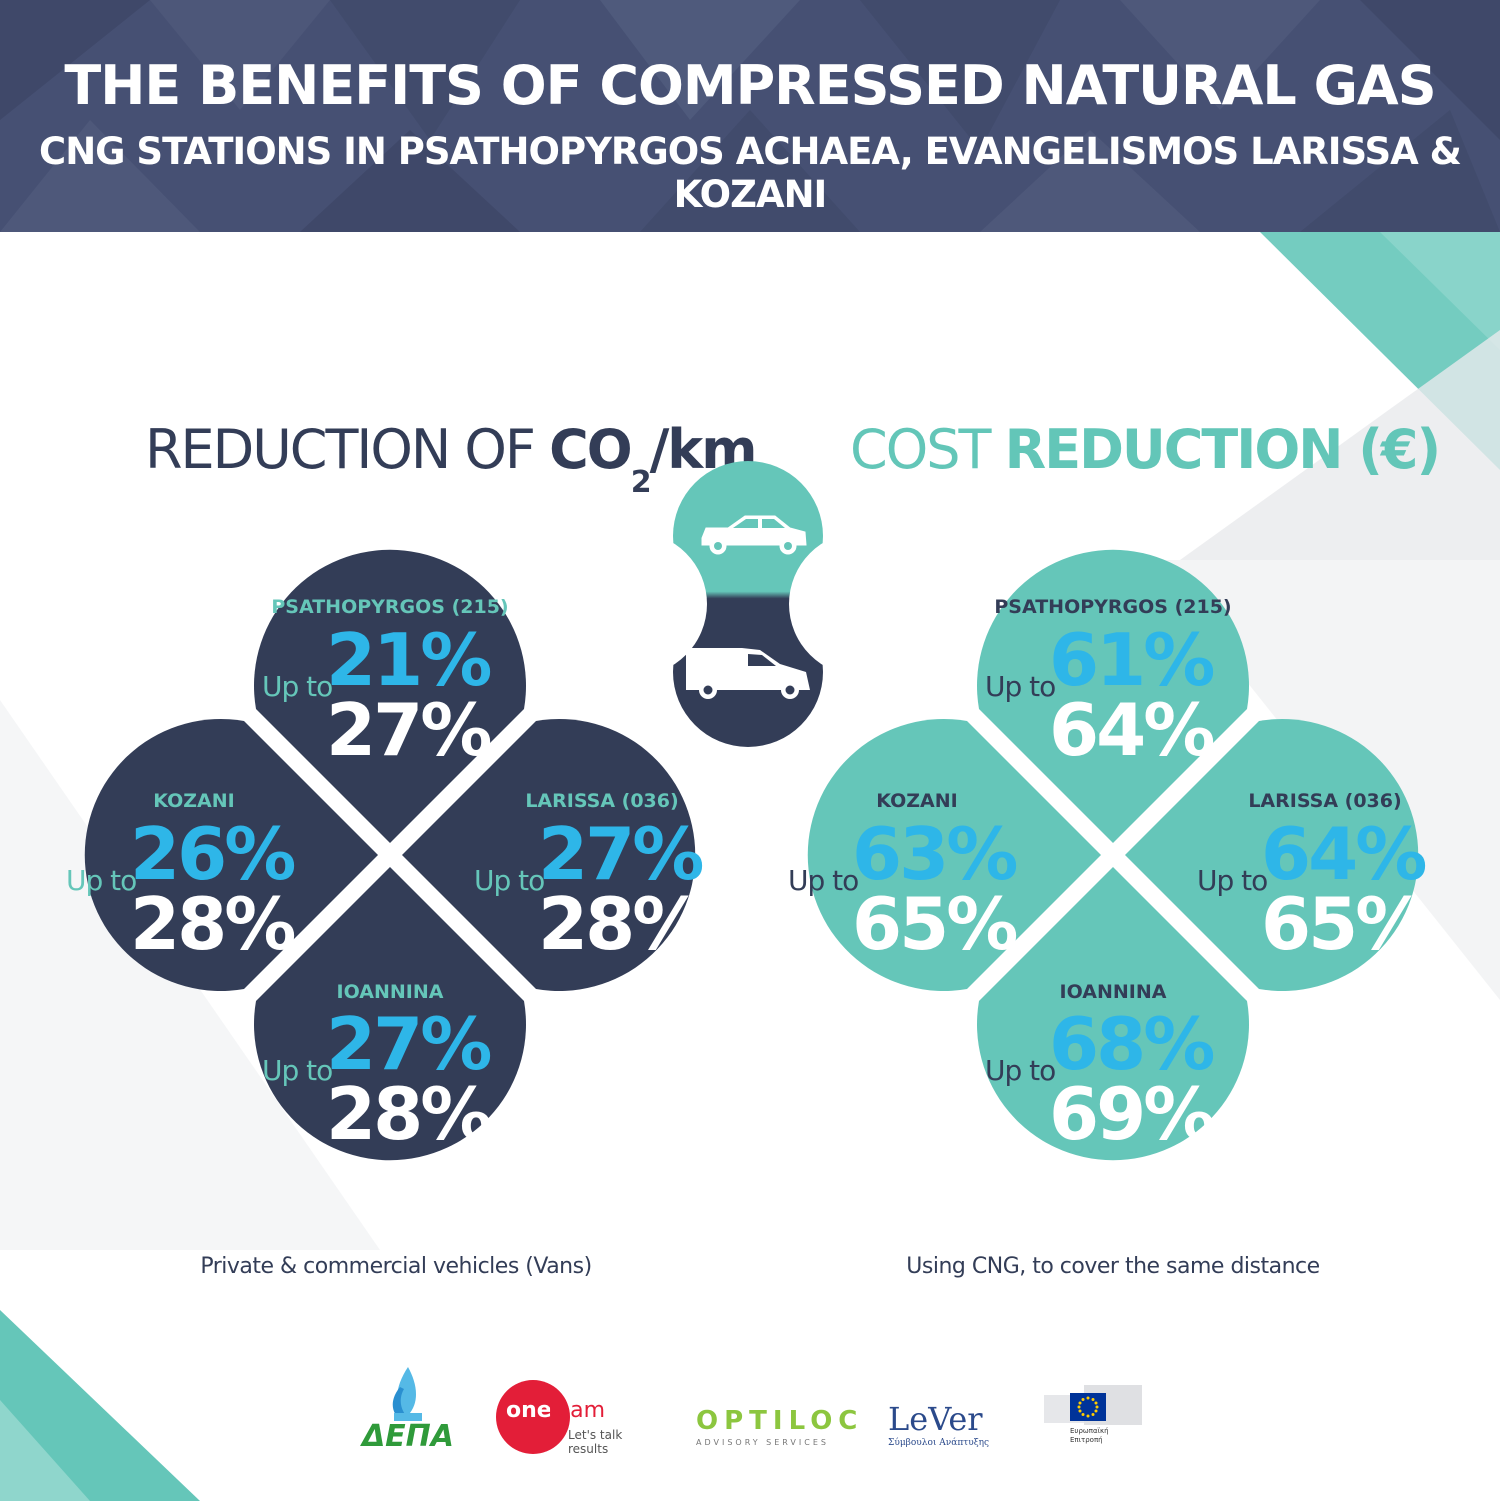  Describe the element at coordinates (935, 924) in the screenshot. I see `cost-left-van-value: 65%` at that location.